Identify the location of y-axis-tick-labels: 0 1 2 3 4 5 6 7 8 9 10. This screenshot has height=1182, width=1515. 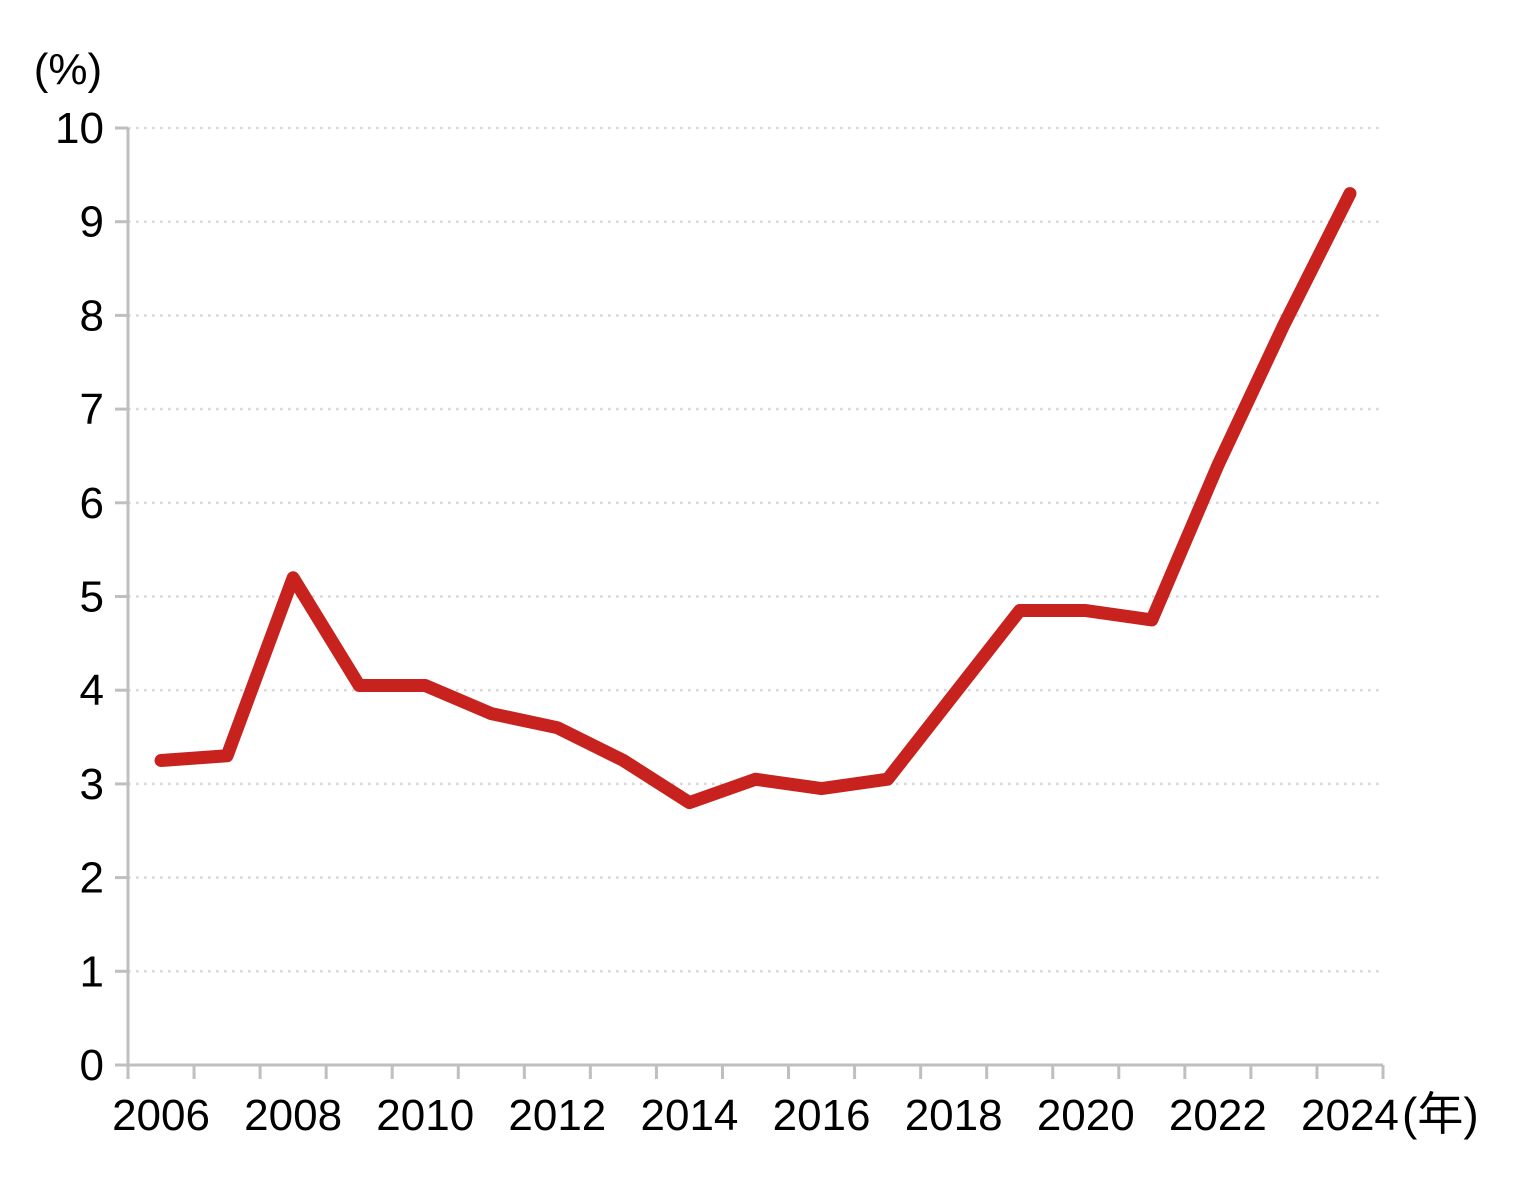
(79, 597).